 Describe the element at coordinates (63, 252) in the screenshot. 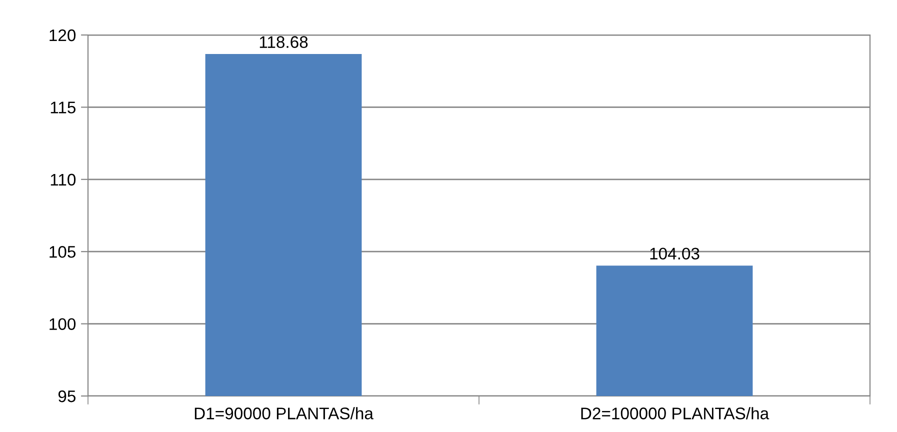

I see `y-tick-label: 105` at that location.